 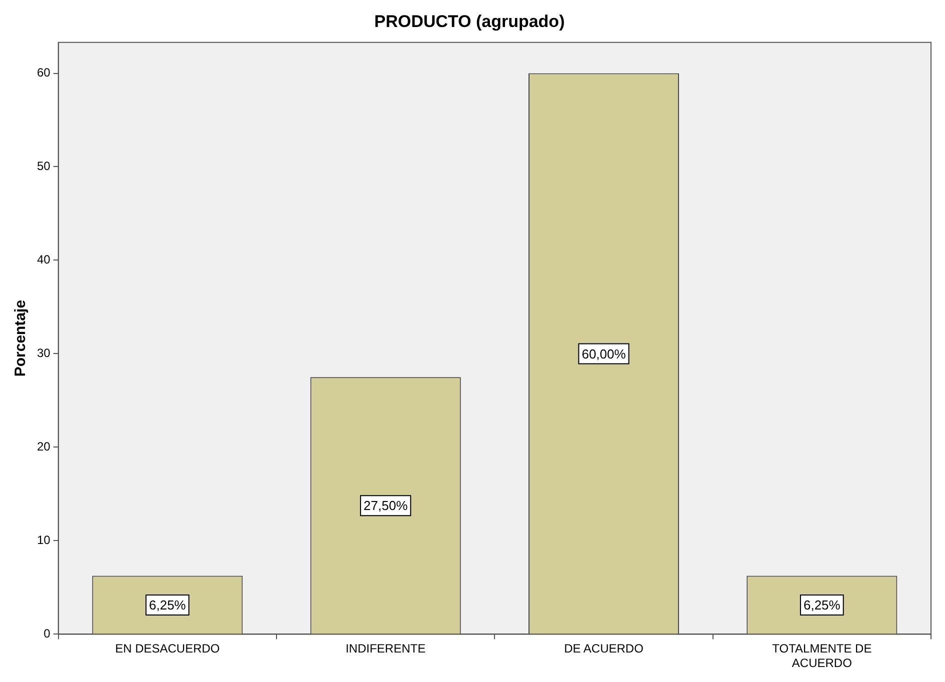 What do you see at coordinates (469, 21) in the screenshot?
I see `chart-title: PRODUCTO (agrupado)` at bounding box center [469, 21].